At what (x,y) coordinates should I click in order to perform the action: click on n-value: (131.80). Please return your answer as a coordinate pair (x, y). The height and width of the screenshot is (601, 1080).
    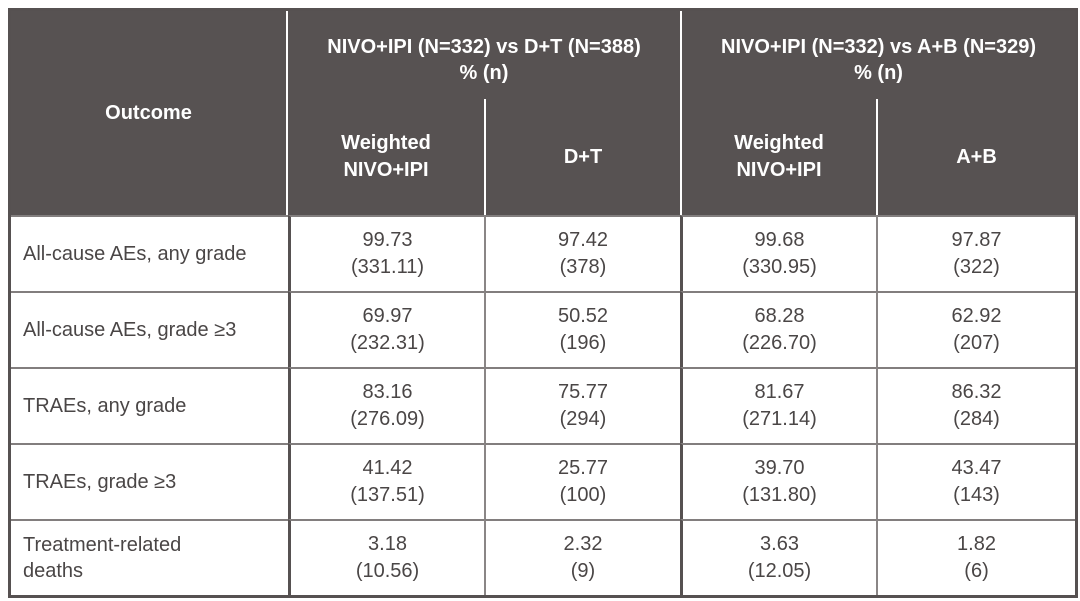
    Looking at the image, I should click on (779, 495).